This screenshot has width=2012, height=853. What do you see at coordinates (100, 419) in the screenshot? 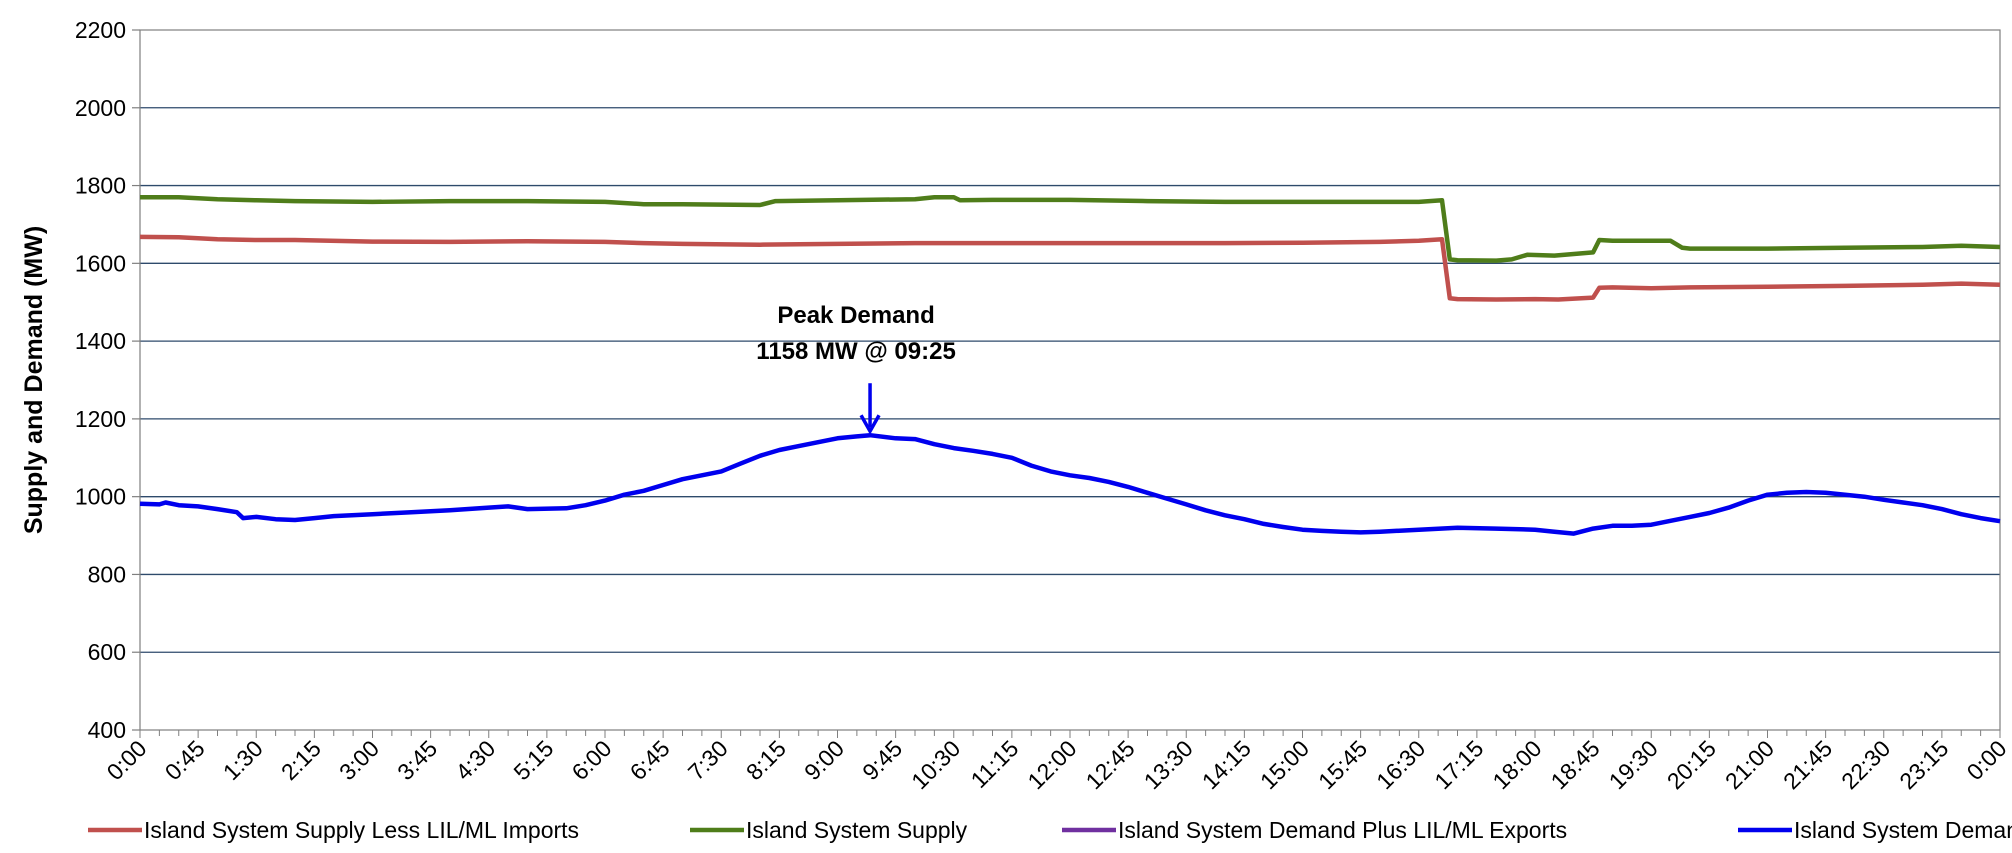
I see `y-tick-label: 1200` at bounding box center [100, 419].